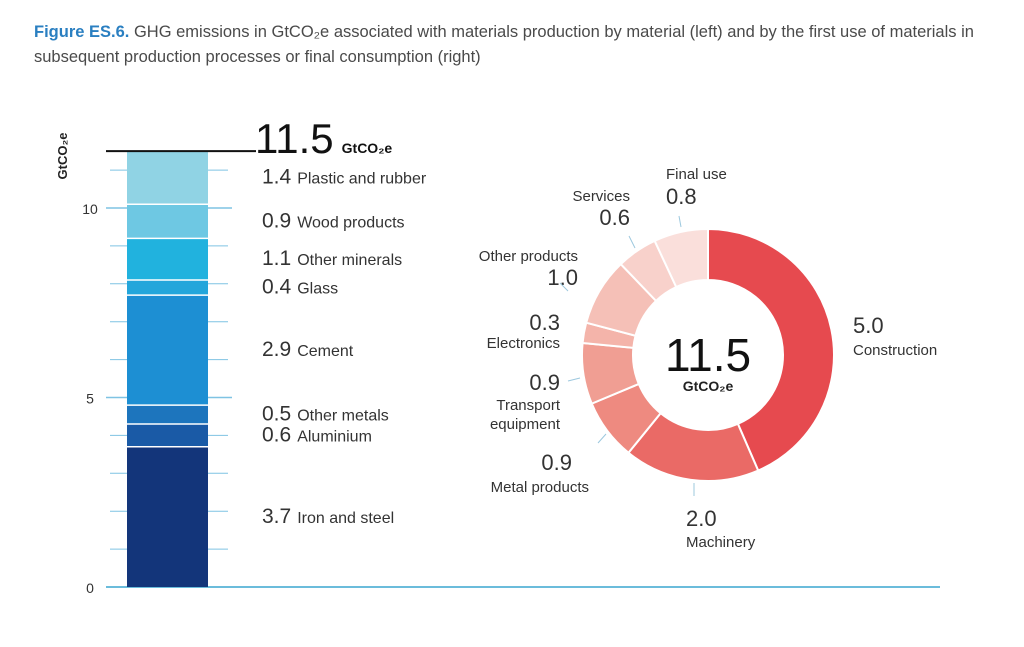  Describe the element at coordinates (771, 349) in the screenshot. I see `donut-slice-construction` at that location.